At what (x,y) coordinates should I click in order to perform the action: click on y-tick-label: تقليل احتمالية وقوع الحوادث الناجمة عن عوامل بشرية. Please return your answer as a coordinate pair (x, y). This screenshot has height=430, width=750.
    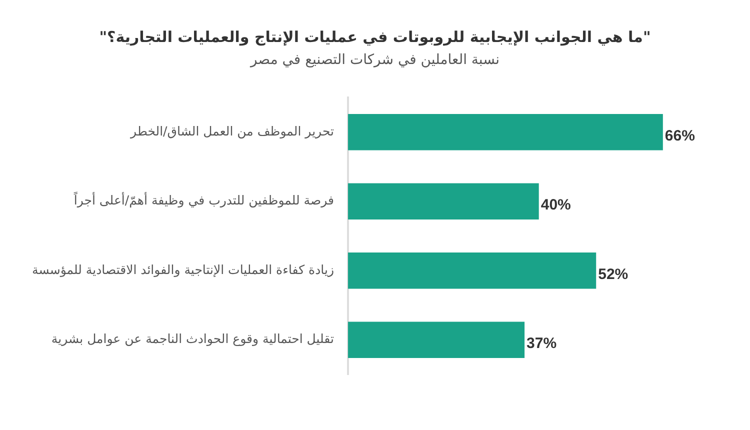
    Looking at the image, I should click on (193, 339).